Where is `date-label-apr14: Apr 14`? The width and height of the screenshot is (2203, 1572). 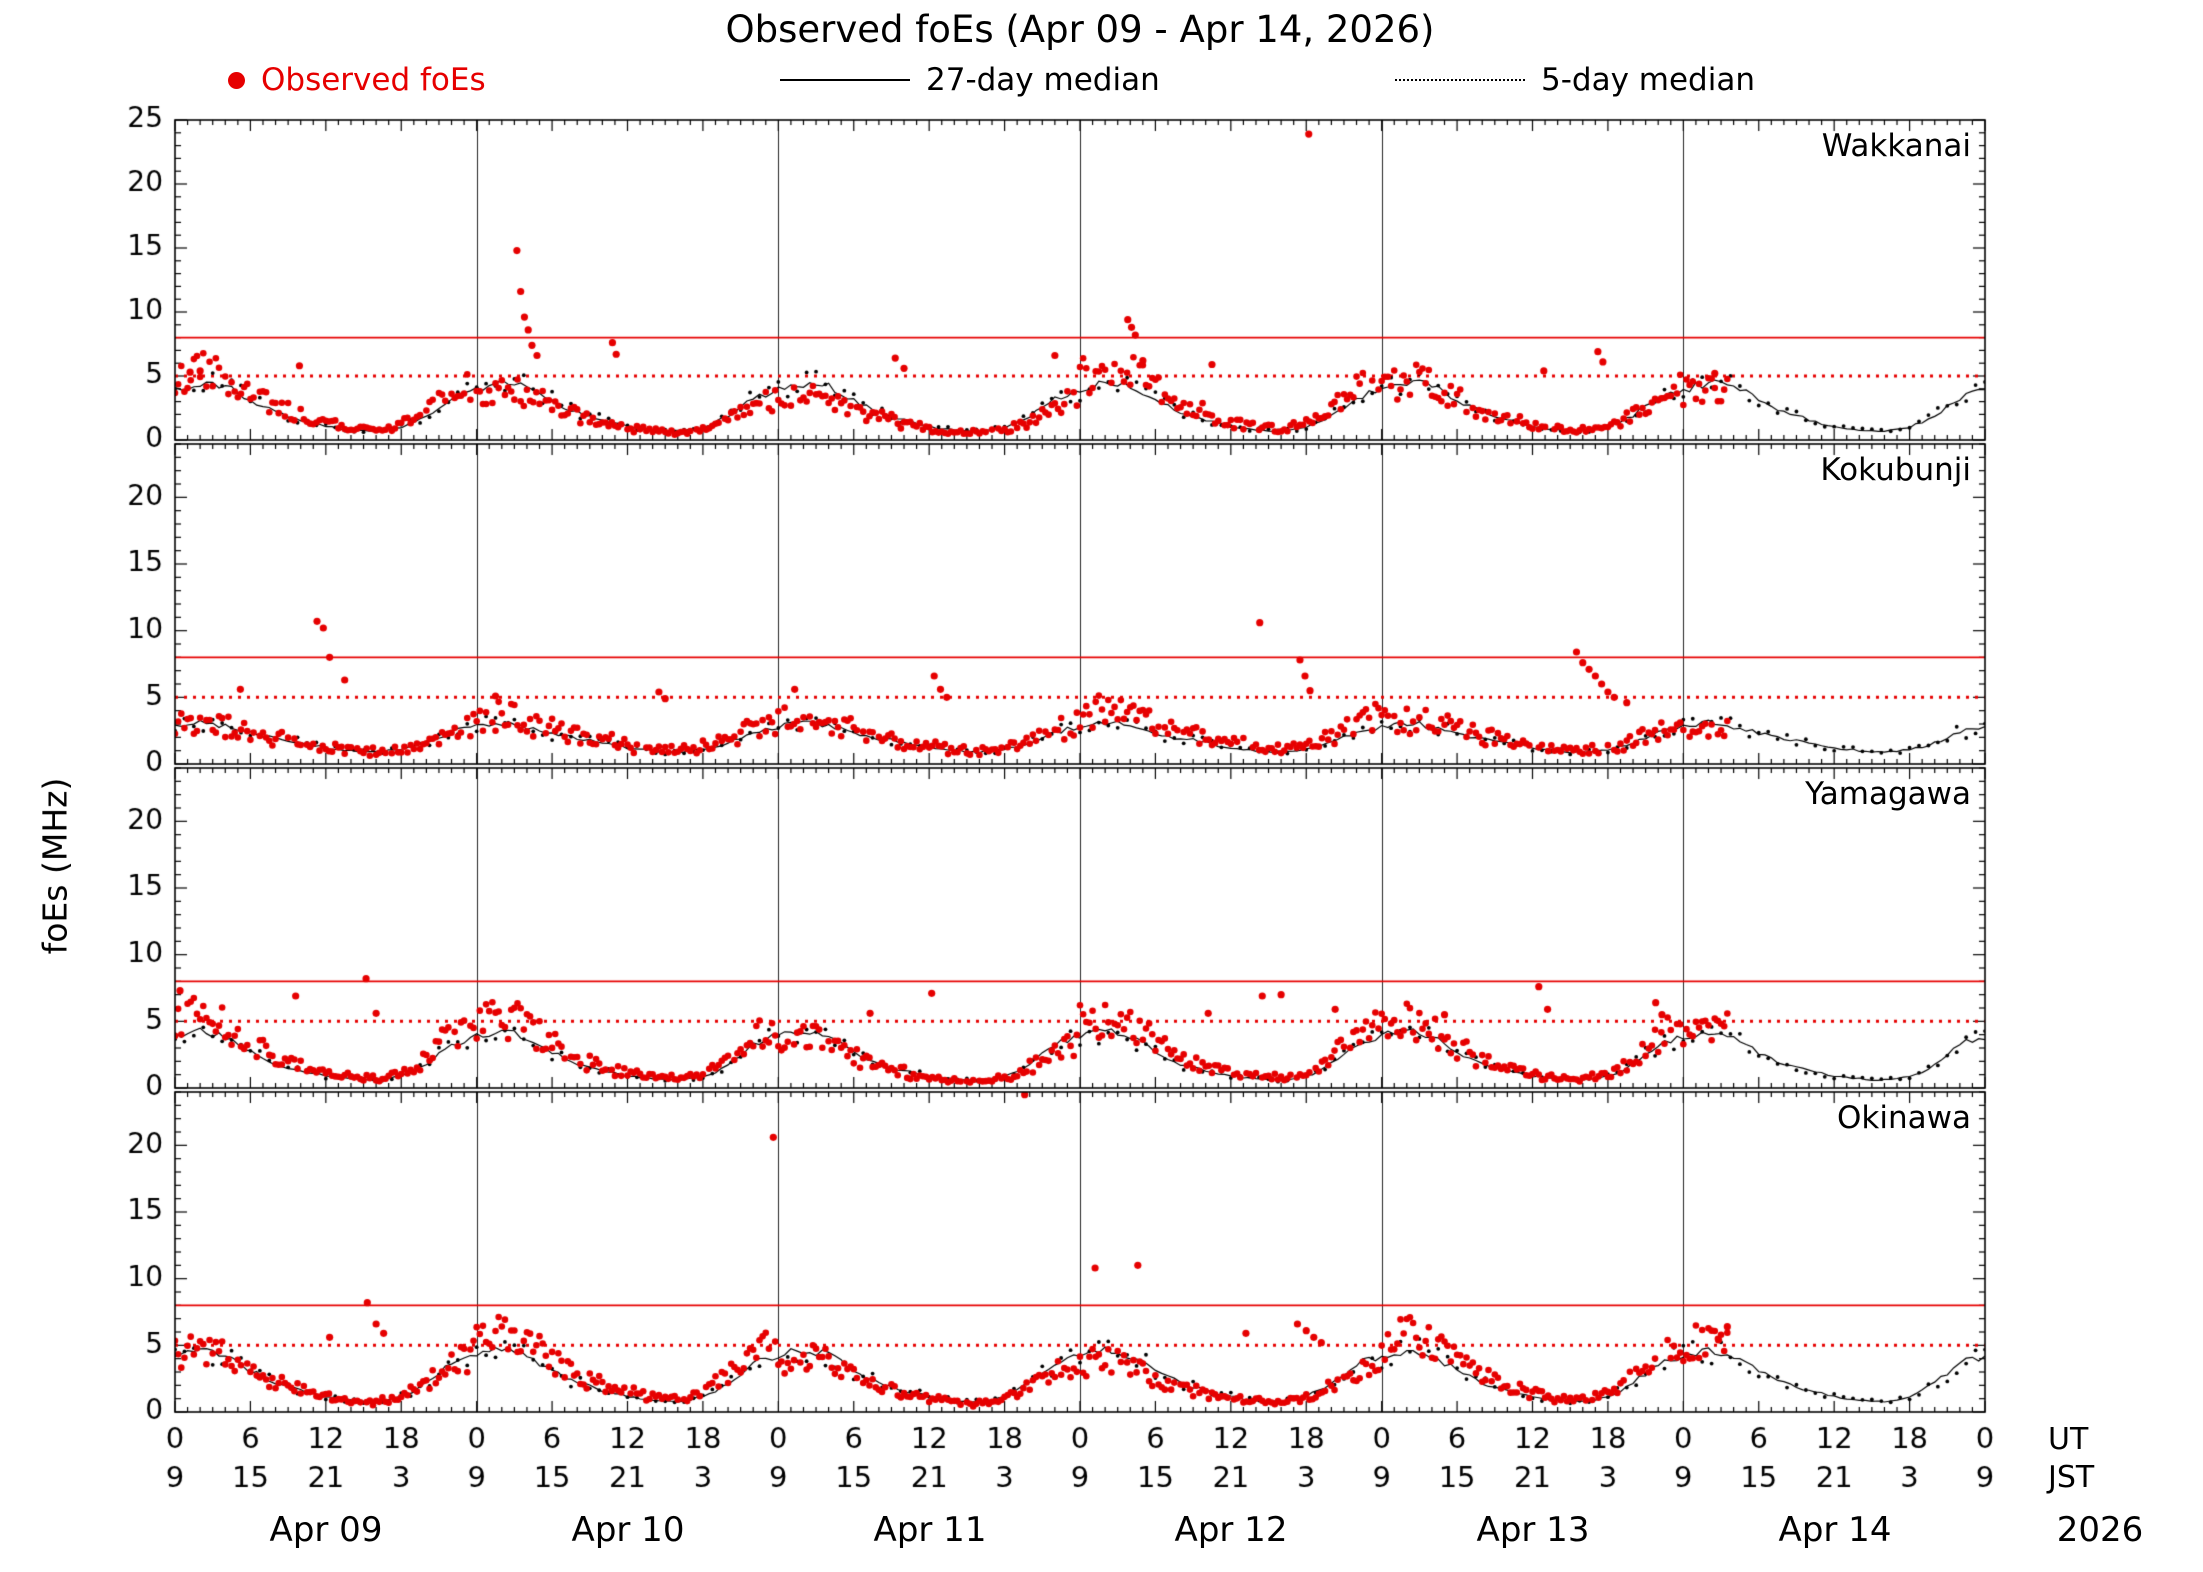 date-label-apr14: Apr 14 is located at coordinates (1835, 1530).